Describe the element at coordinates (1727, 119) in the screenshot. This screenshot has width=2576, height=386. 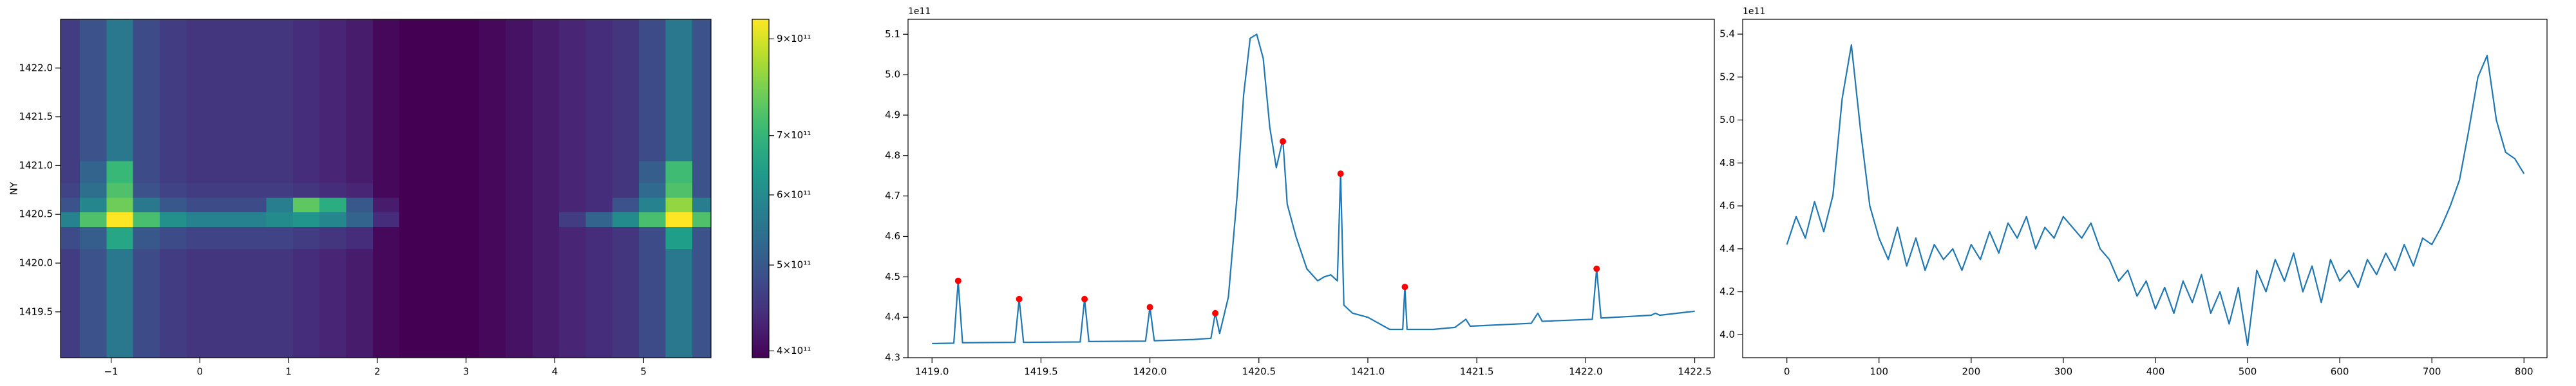
I see `y-tick-label: 5.0` at that location.